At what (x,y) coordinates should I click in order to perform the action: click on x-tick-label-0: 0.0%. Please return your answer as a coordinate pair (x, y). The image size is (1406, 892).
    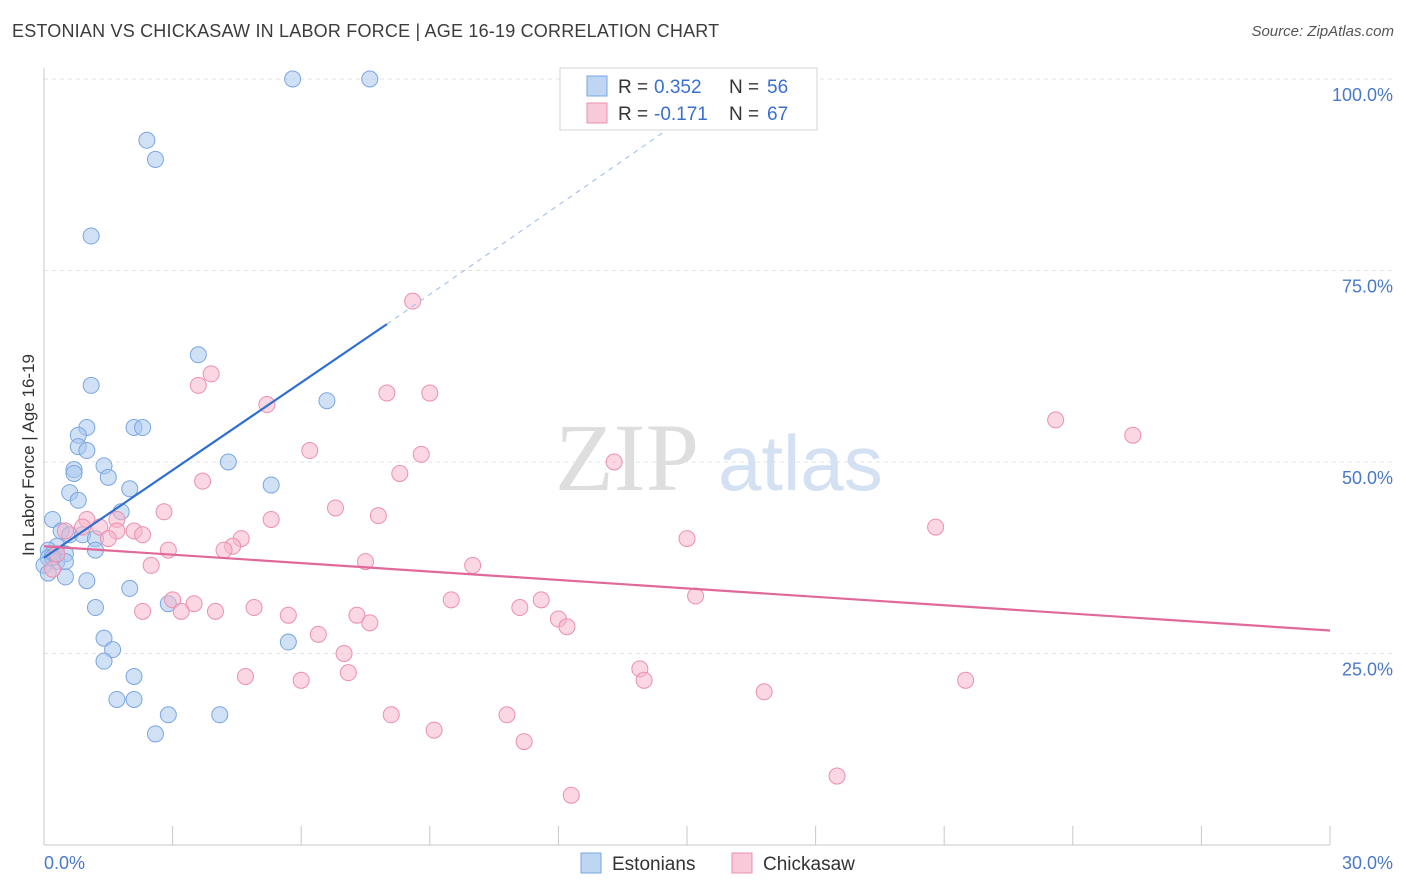
    Looking at the image, I should click on (64, 863).